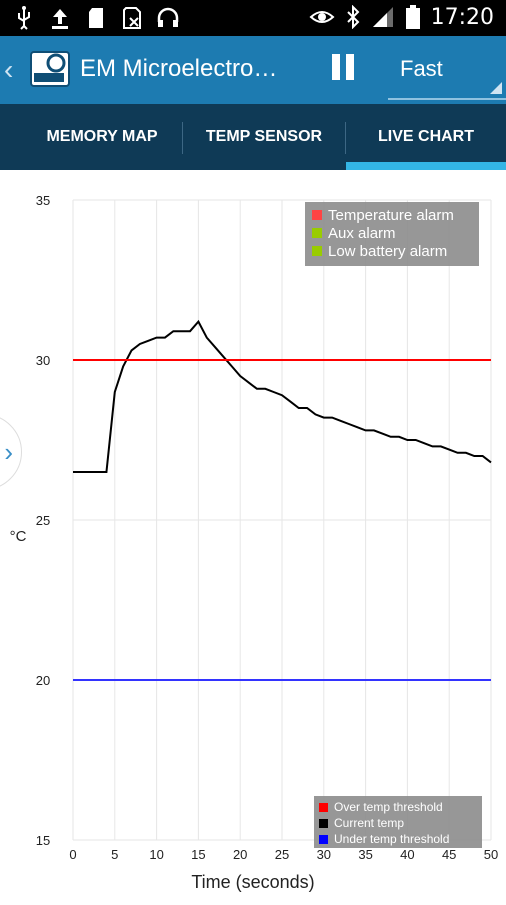 This screenshot has width=506, height=905. What do you see at coordinates (322, 17) in the screenshot?
I see `eye-icon` at bounding box center [322, 17].